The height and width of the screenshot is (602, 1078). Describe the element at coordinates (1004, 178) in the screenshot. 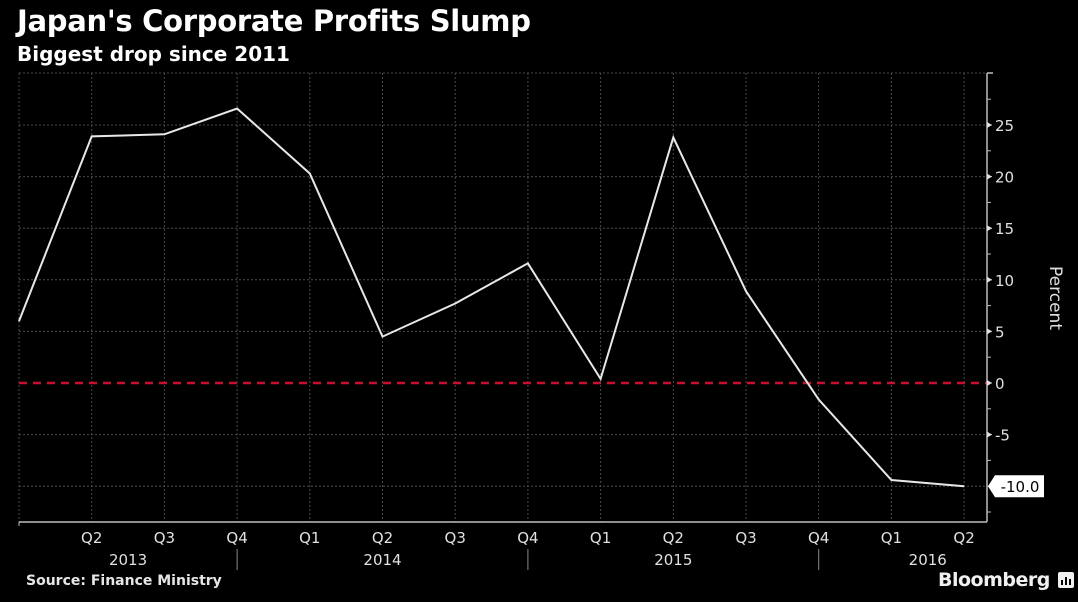

I see `y-tick-label: 20` at that location.